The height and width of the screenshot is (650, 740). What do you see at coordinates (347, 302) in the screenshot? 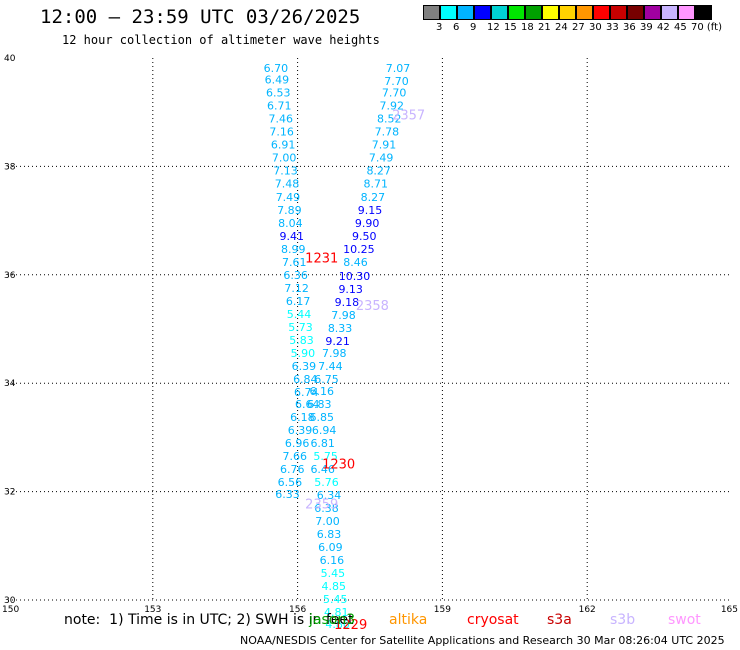
I see `wave-height-point: 9.18` at bounding box center [347, 302].